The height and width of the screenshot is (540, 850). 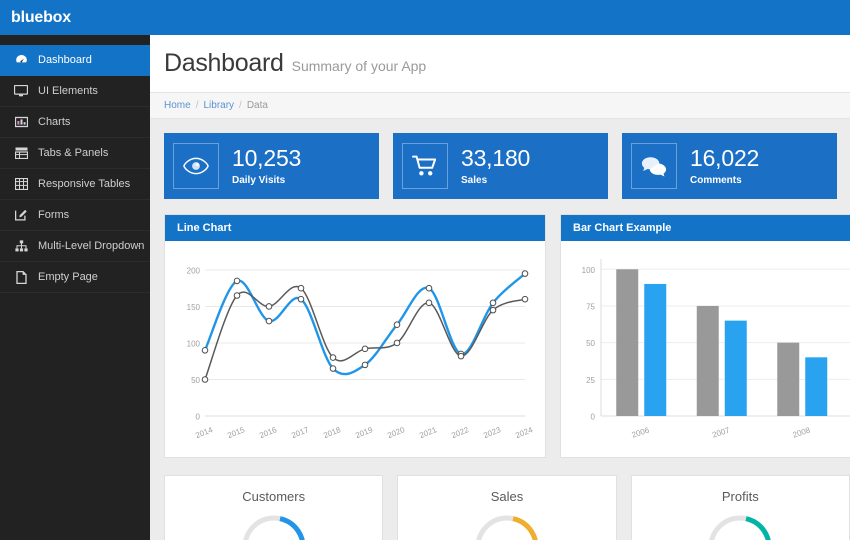 I want to click on donut-cards-row: Customers Sales Profits, so click(x=500, y=499).